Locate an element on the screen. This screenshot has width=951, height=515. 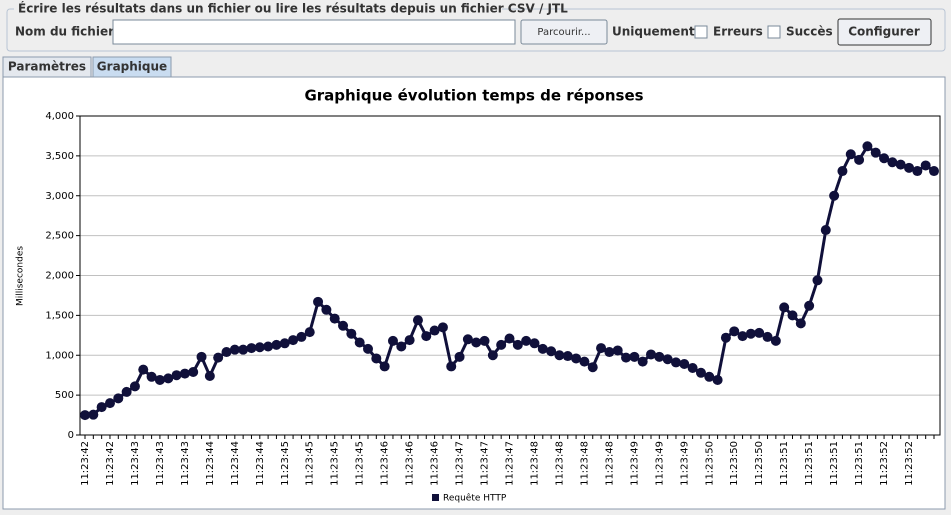
y-tick-label: 3,500 is located at coordinates (59, 156).